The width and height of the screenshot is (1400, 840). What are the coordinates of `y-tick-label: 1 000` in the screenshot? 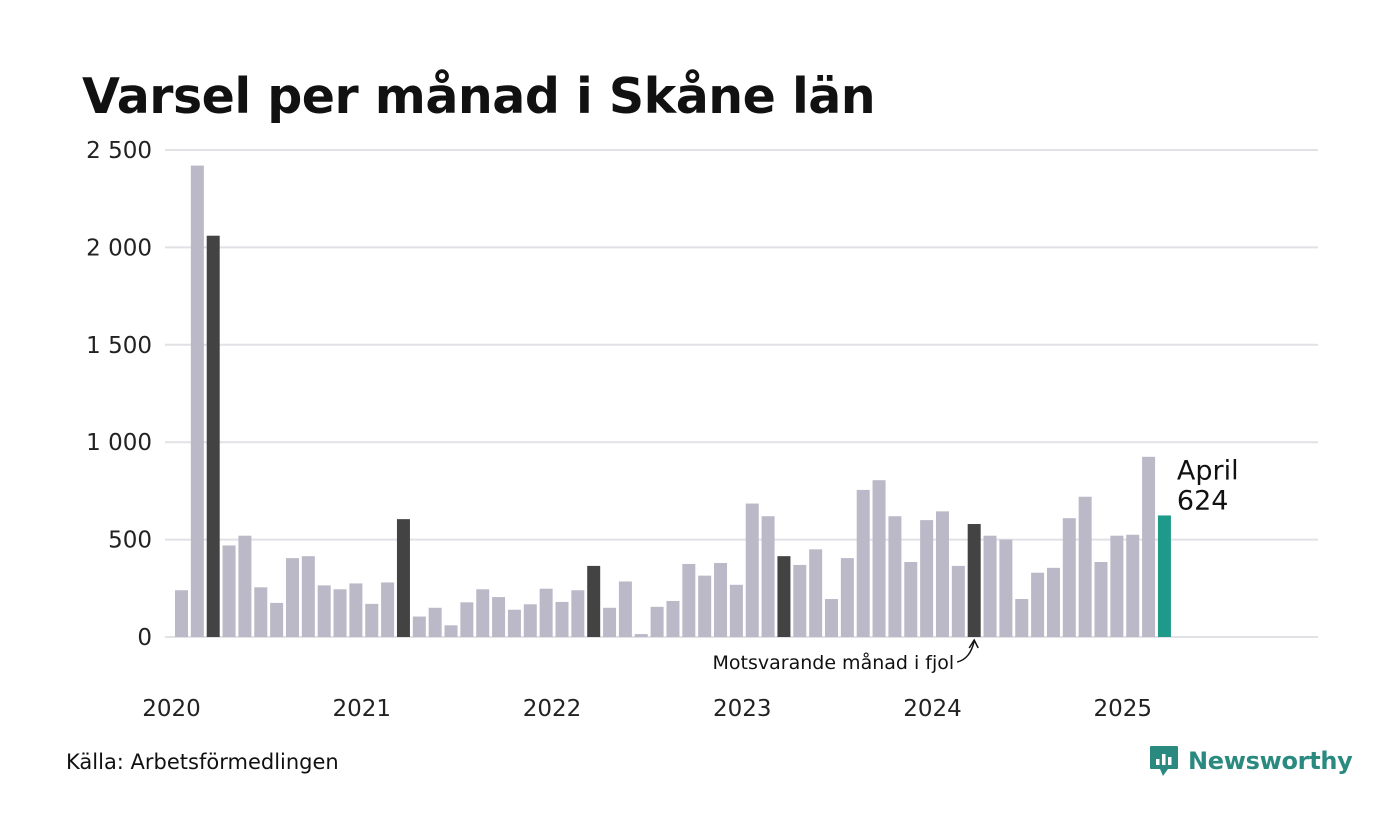 It's located at (119, 443).